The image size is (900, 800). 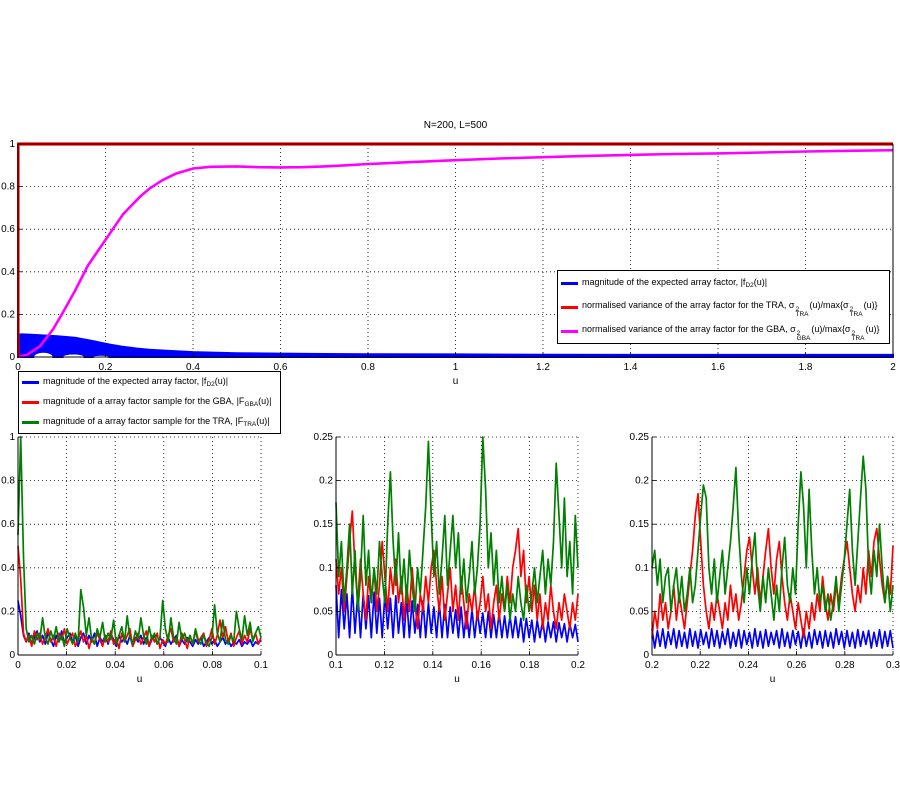 I want to click on svg-text: 0.06, so click(x=164, y=665).